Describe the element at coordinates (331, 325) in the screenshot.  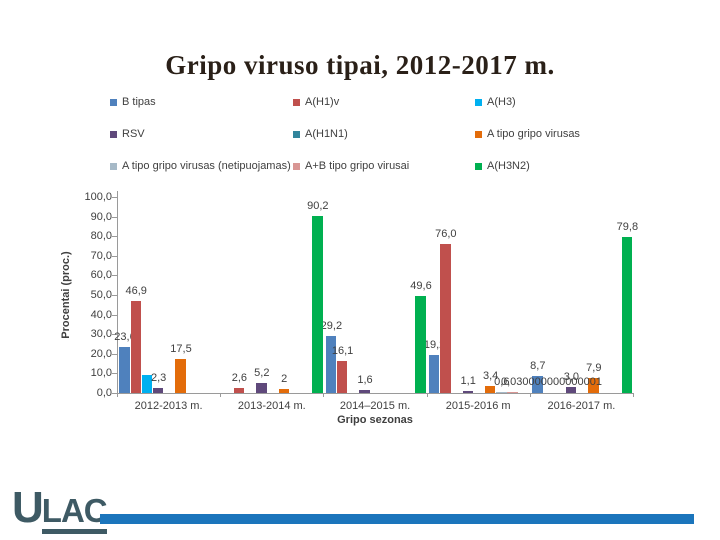
I see `bar-value-label: 29,2` at that location.